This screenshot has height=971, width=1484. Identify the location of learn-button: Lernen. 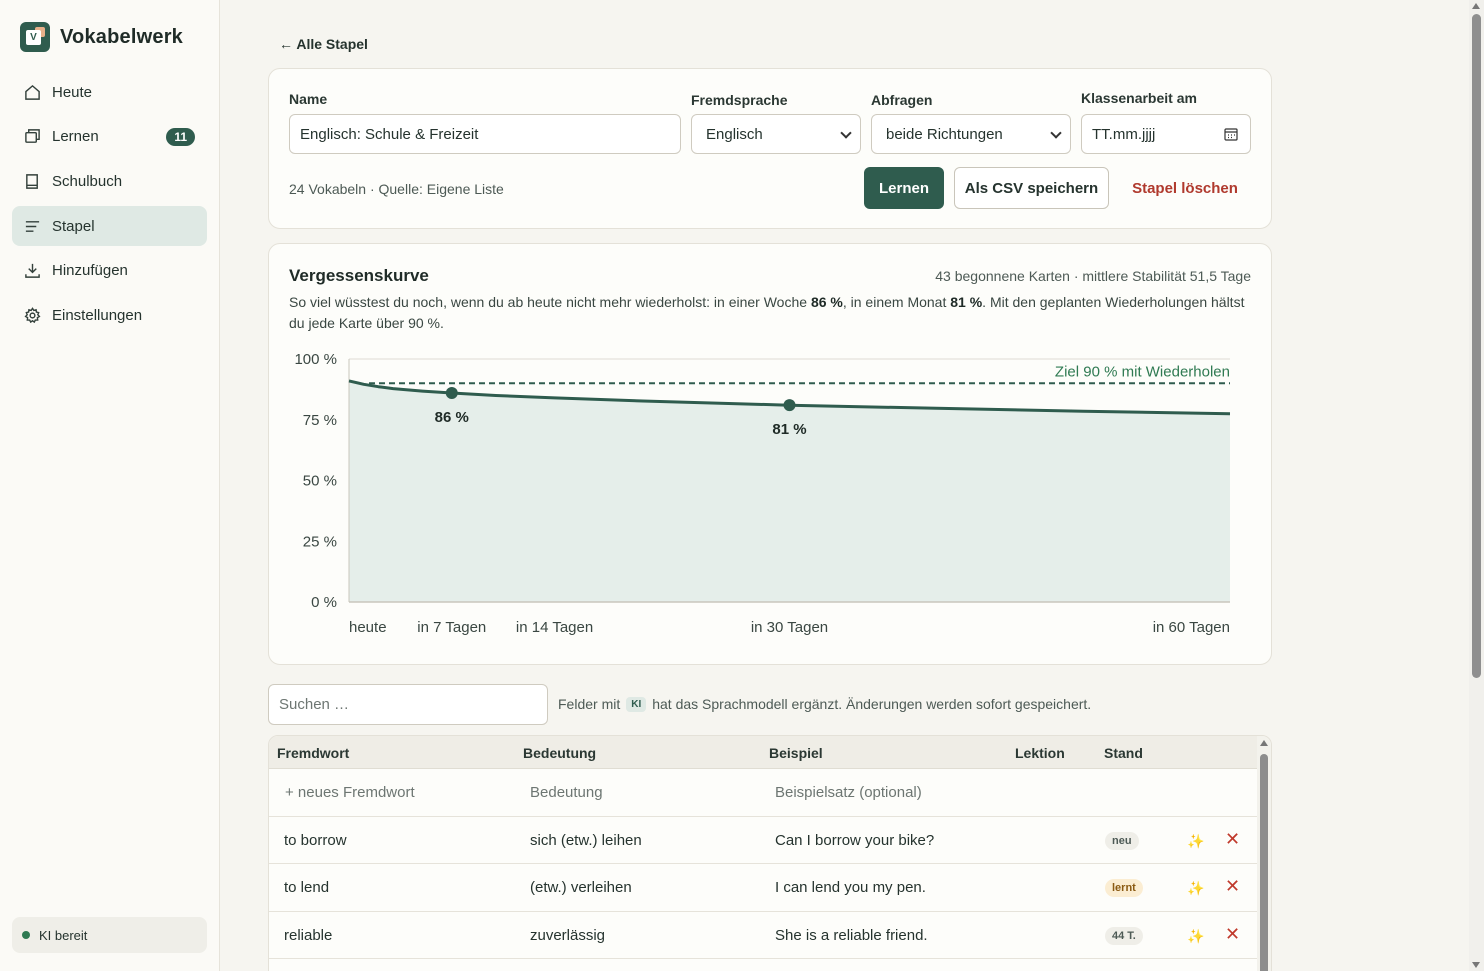
(904, 188).